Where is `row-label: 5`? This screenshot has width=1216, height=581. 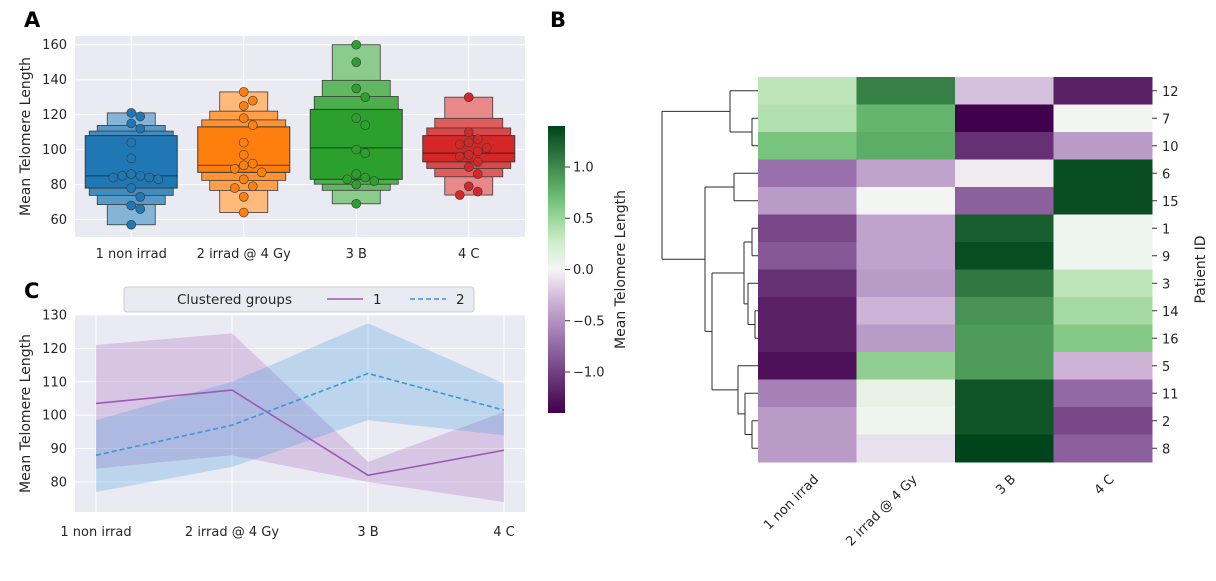 row-label: 5 is located at coordinates (1166, 367).